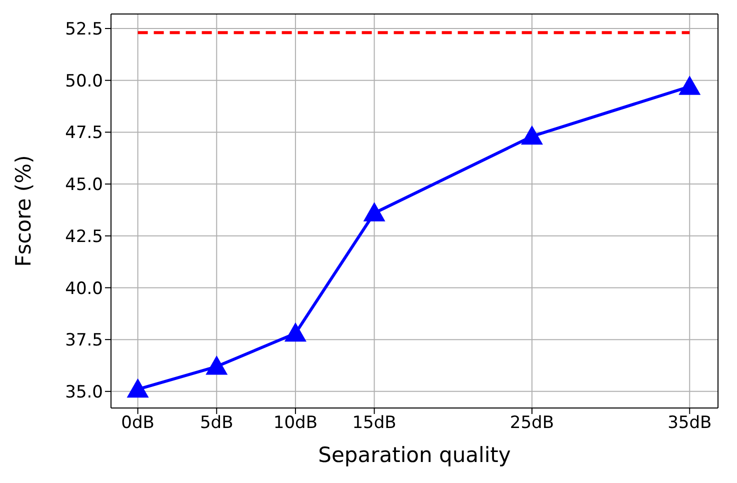 The width and height of the screenshot is (737, 483). What do you see at coordinates (217, 423) in the screenshot?
I see `x-tick-label: 5dB` at bounding box center [217, 423].